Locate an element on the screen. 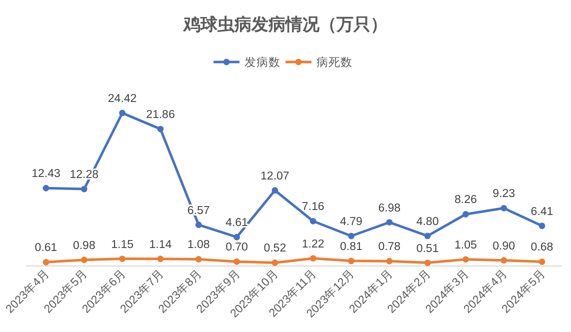  data-label: 4.79 is located at coordinates (351, 222).